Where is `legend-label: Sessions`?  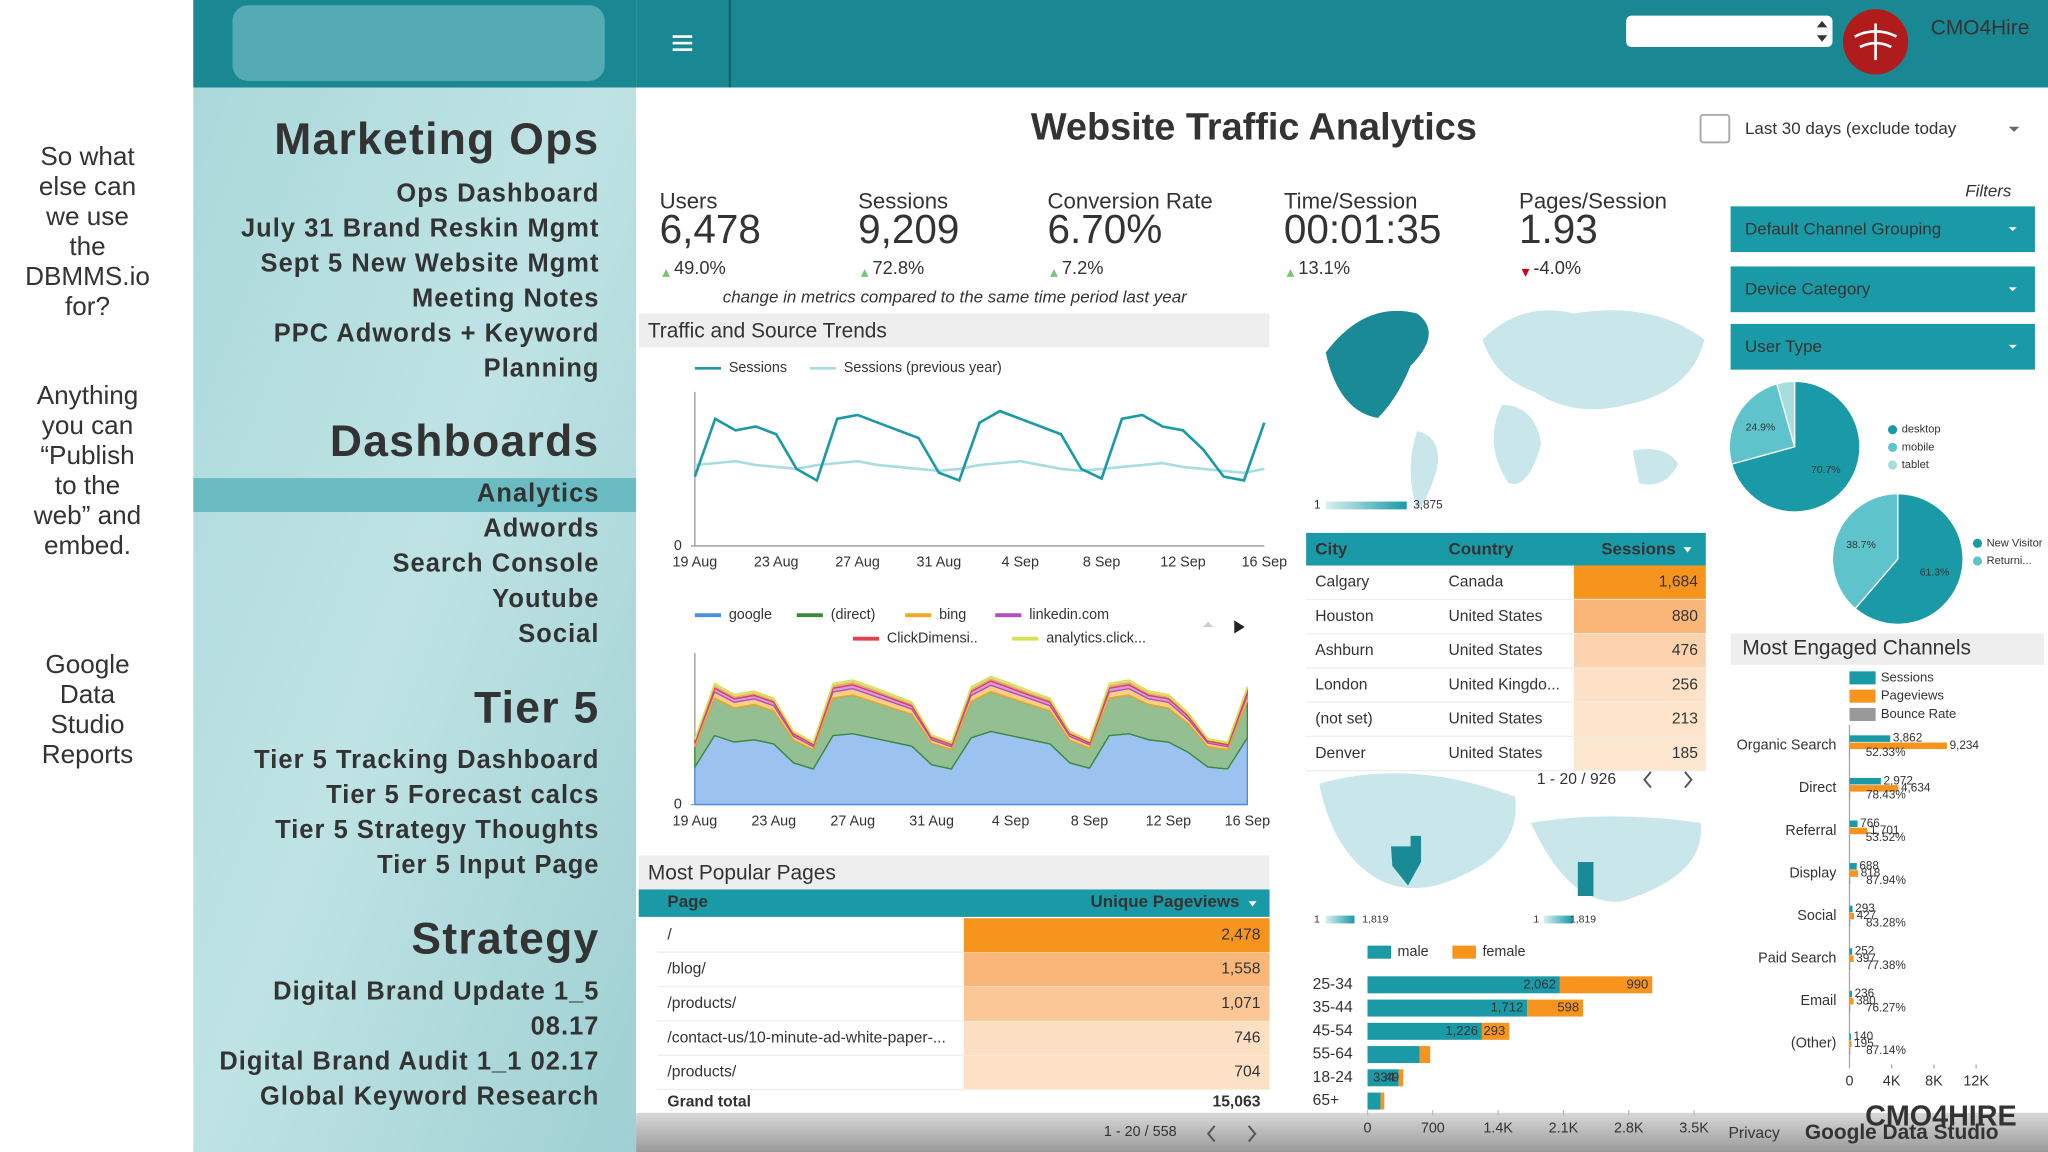 legend-label: Sessions is located at coordinates (758, 368).